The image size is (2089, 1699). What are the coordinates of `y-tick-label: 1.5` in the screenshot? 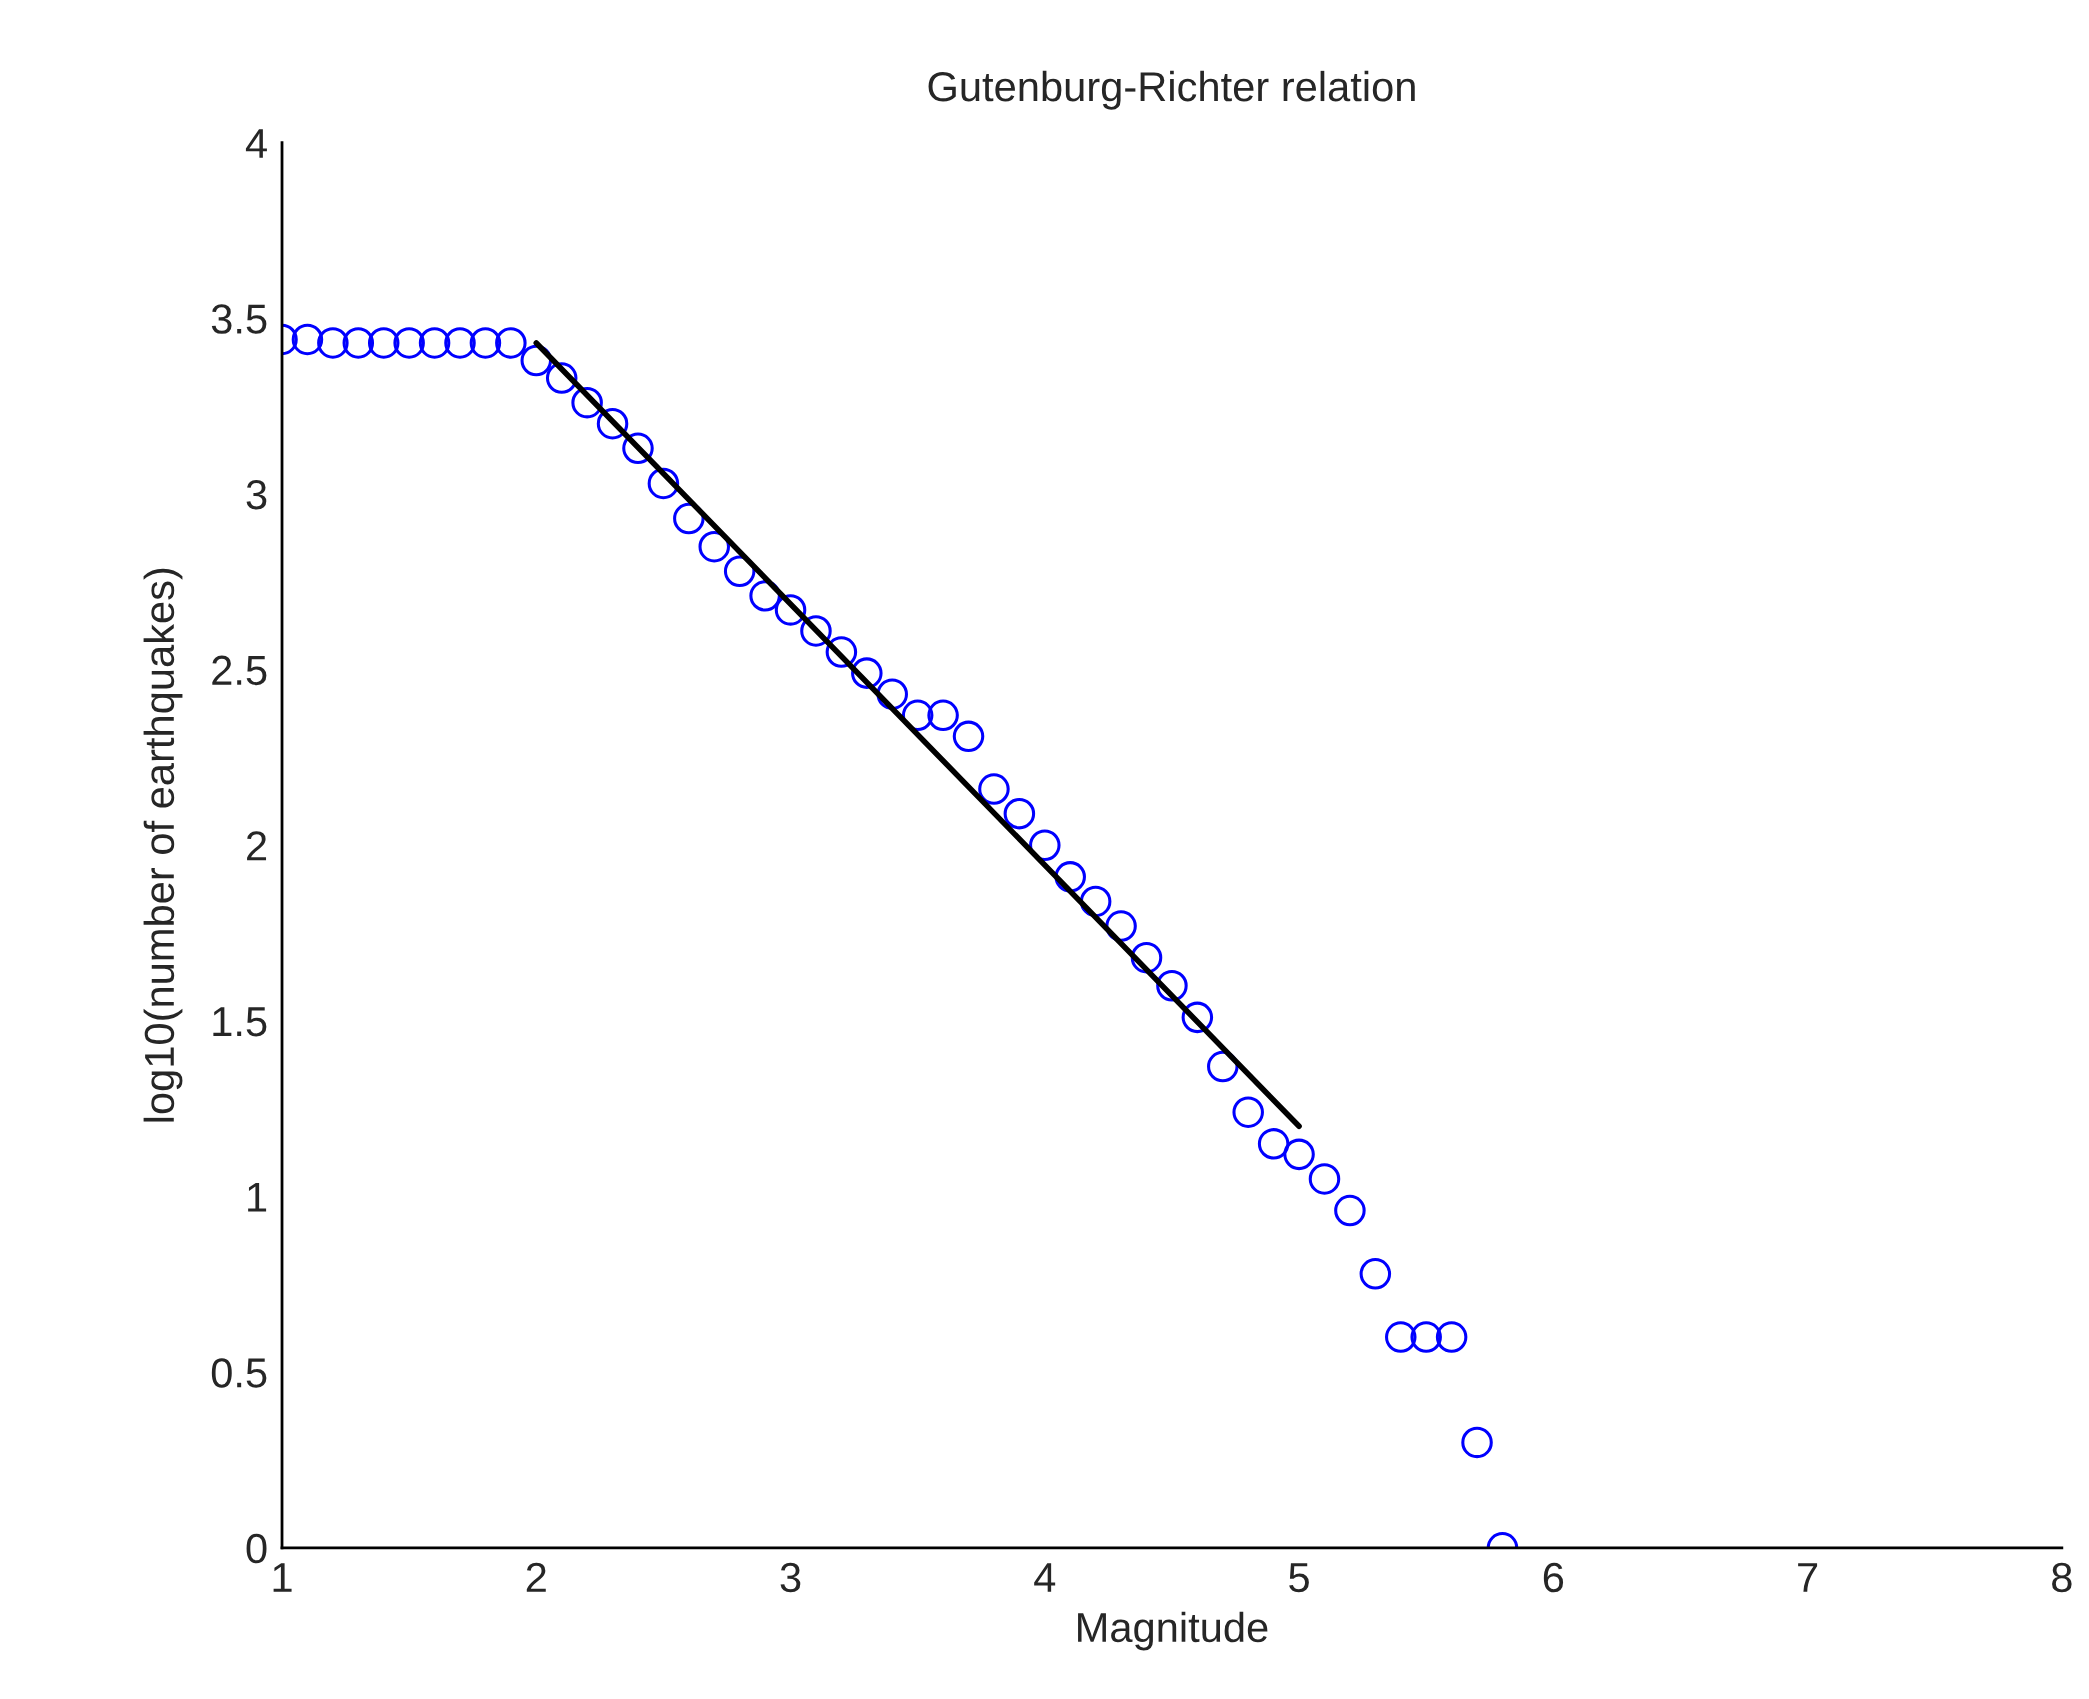 It's located at (240, 1022).